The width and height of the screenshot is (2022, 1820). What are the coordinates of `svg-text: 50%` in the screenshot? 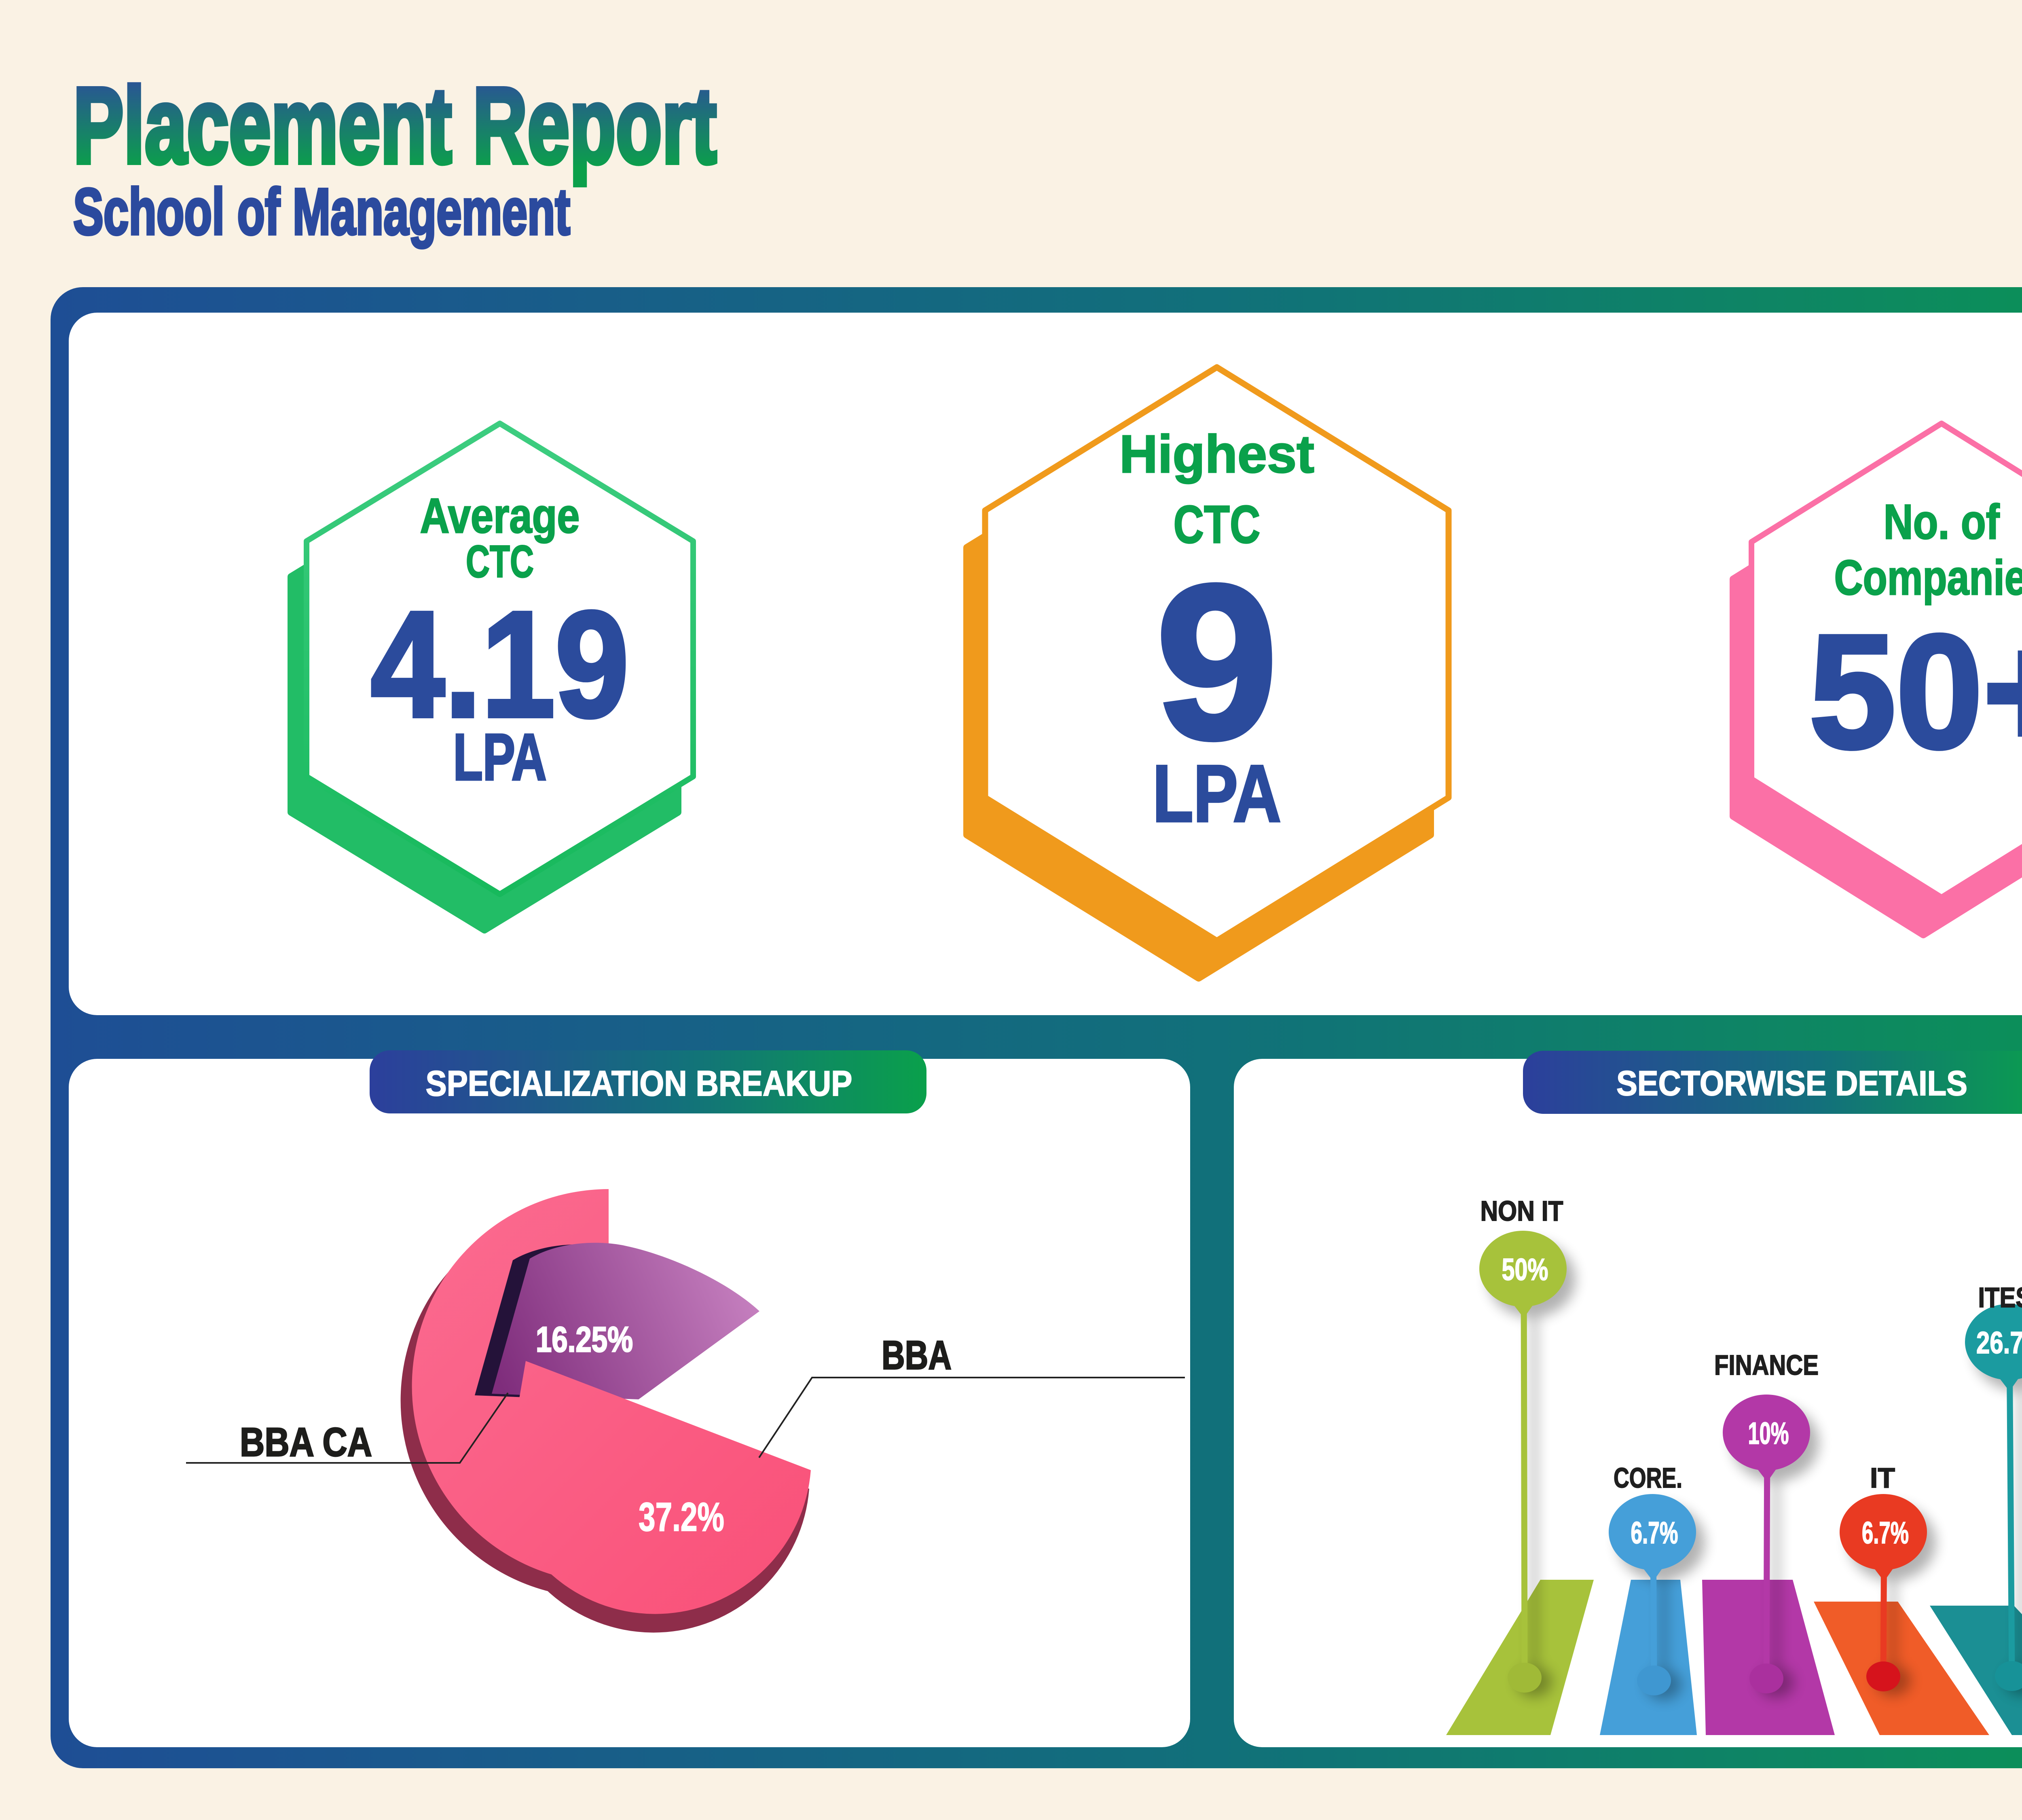 It's located at (1525, 1270).